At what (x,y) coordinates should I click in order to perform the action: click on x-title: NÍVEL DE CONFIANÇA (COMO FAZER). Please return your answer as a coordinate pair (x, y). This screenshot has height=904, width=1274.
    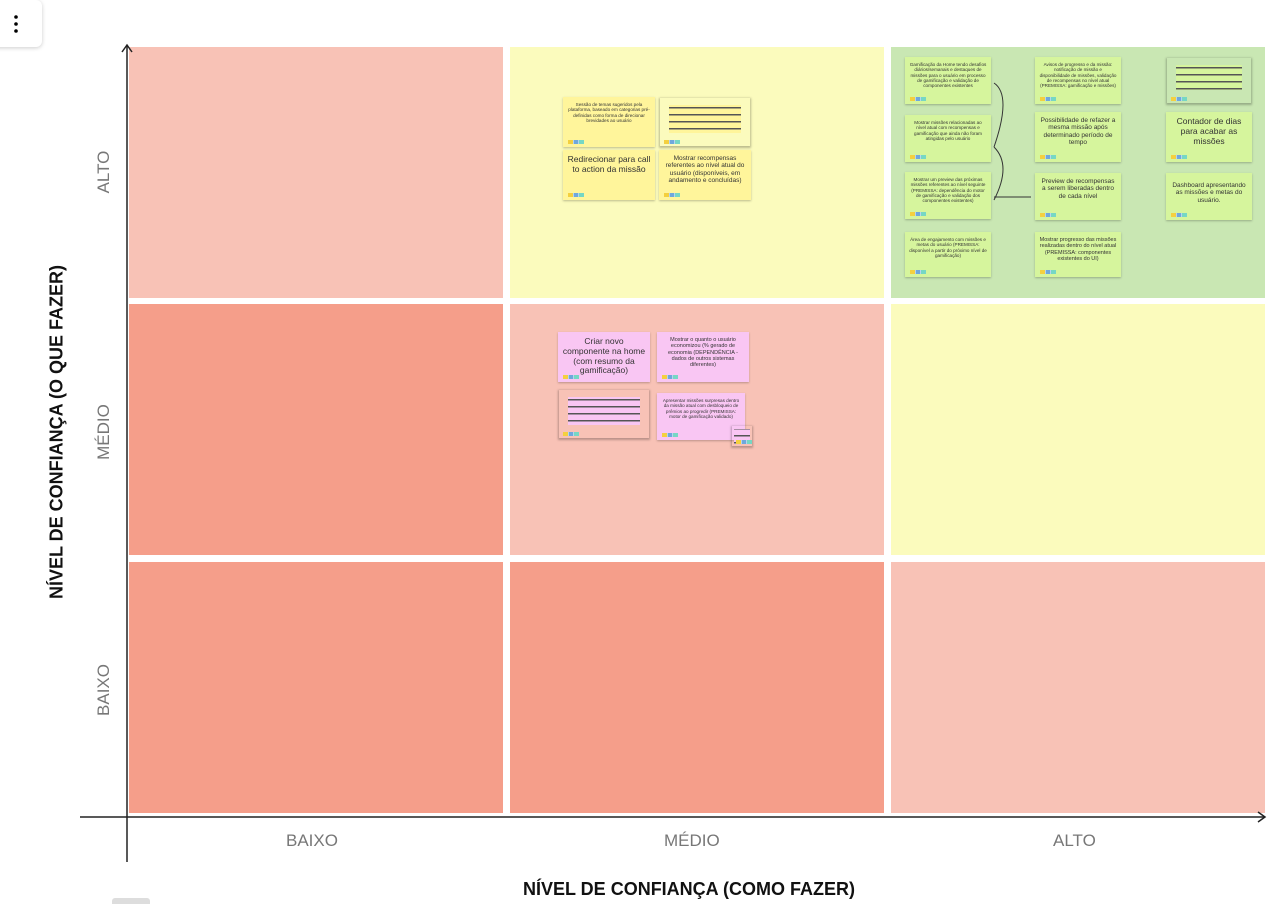
    Looking at the image, I should click on (689, 889).